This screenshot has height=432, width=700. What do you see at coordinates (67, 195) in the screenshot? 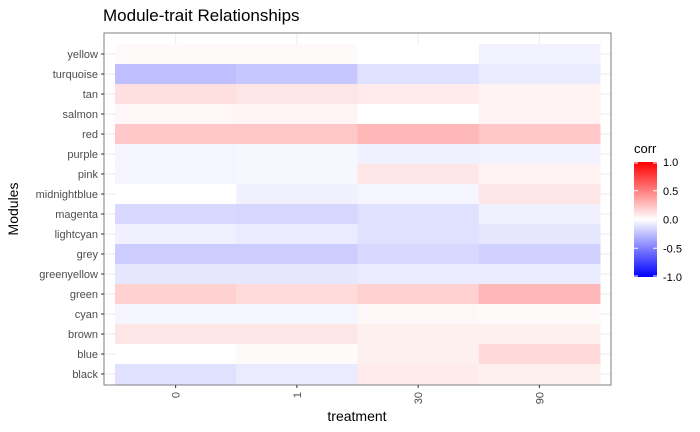
I see `y-tick-label: midnightblue` at bounding box center [67, 195].